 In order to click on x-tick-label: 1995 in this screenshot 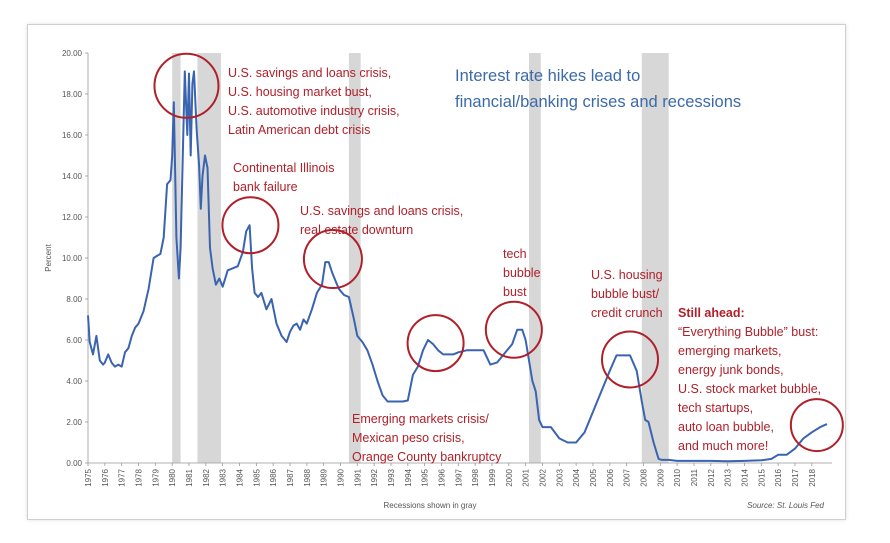, I will do `click(425, 477)`.